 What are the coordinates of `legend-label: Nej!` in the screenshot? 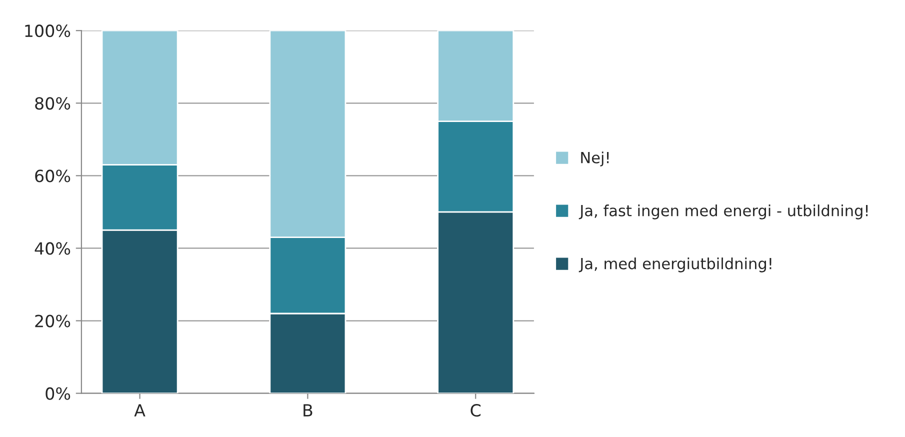 It's located at (595, 159).